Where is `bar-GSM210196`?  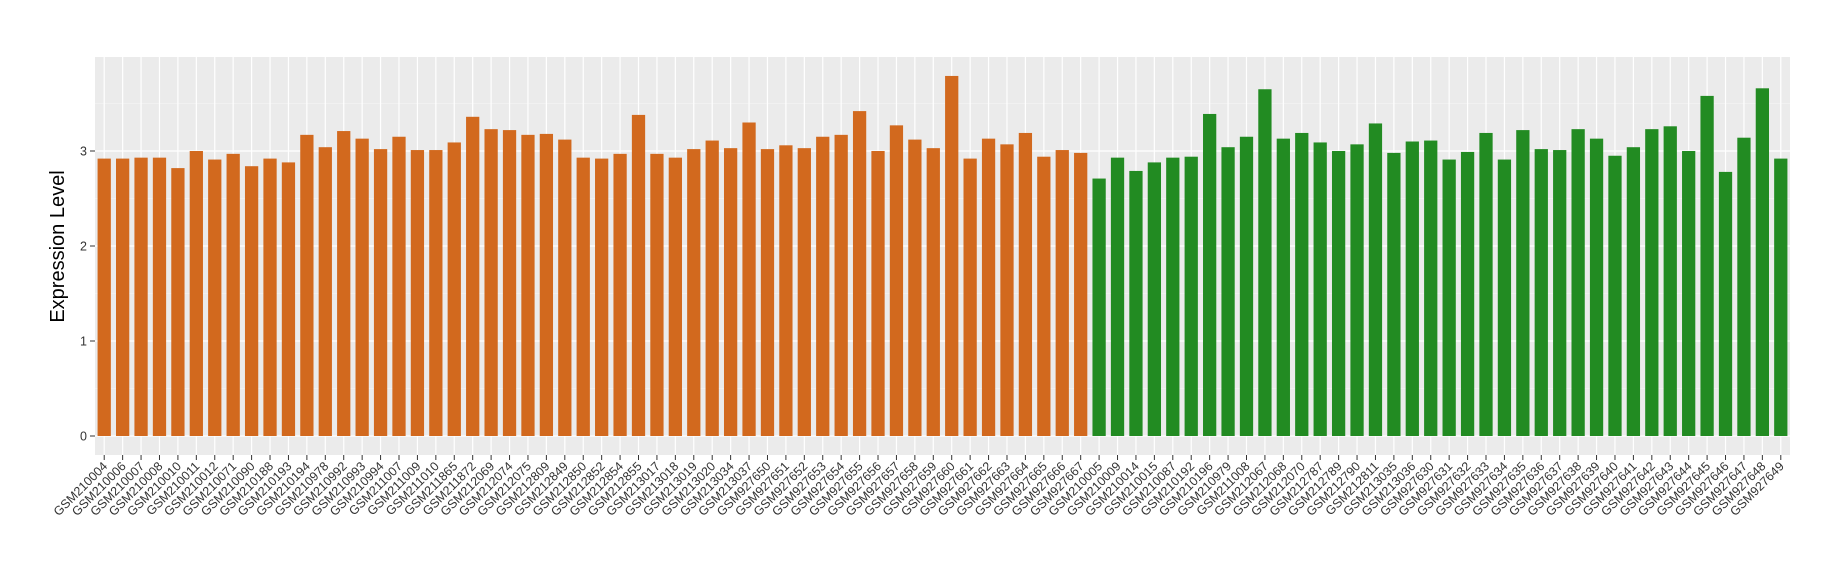
bar-GSM210196 is located at coordinates (1210, 274).